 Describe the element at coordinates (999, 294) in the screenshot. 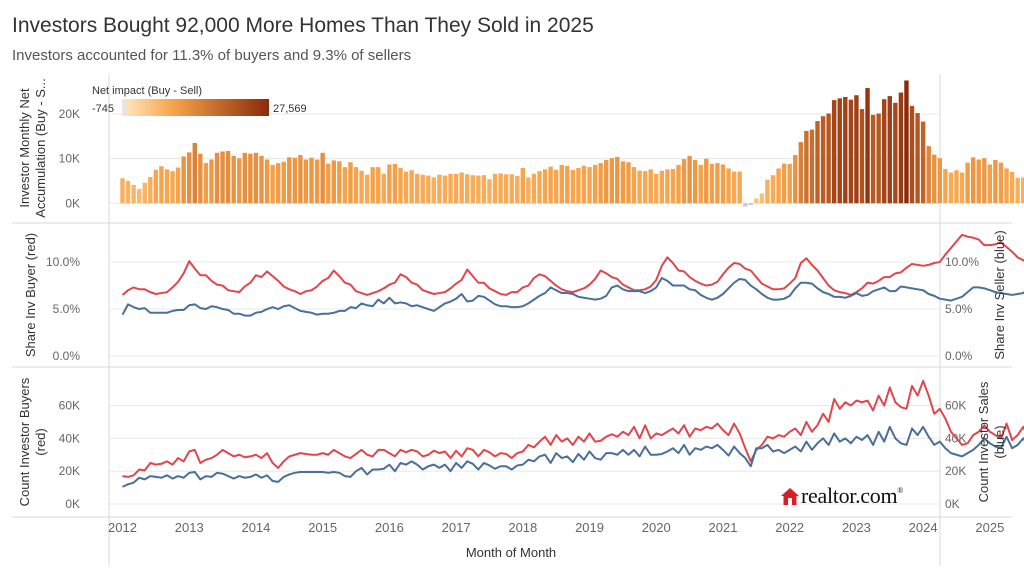

I see `y2-axis-title: Share Inv Seller (blue)` at that location.